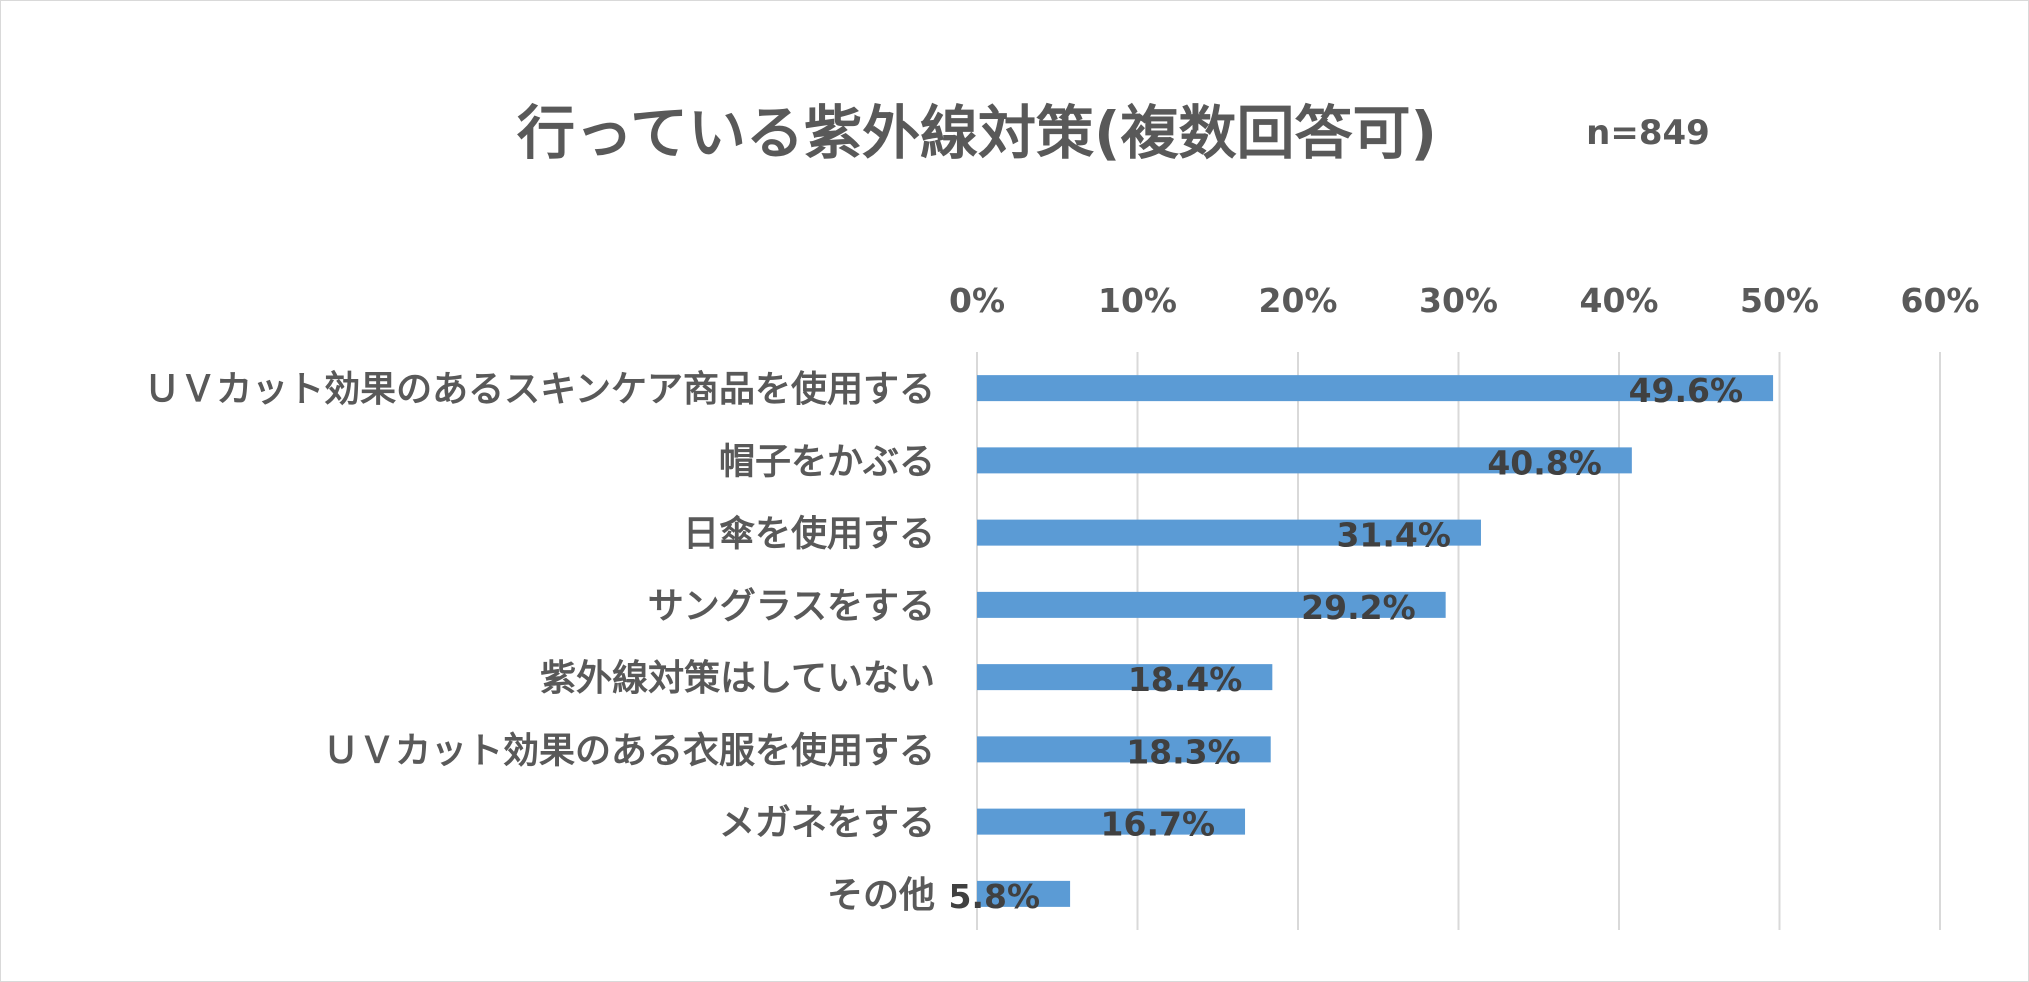  What do you see at coordinates (977, 133) in the screenshot?
I see `chart-title: 行っている紫外線対策(複数回答可)` at bounding box center [977, 133].